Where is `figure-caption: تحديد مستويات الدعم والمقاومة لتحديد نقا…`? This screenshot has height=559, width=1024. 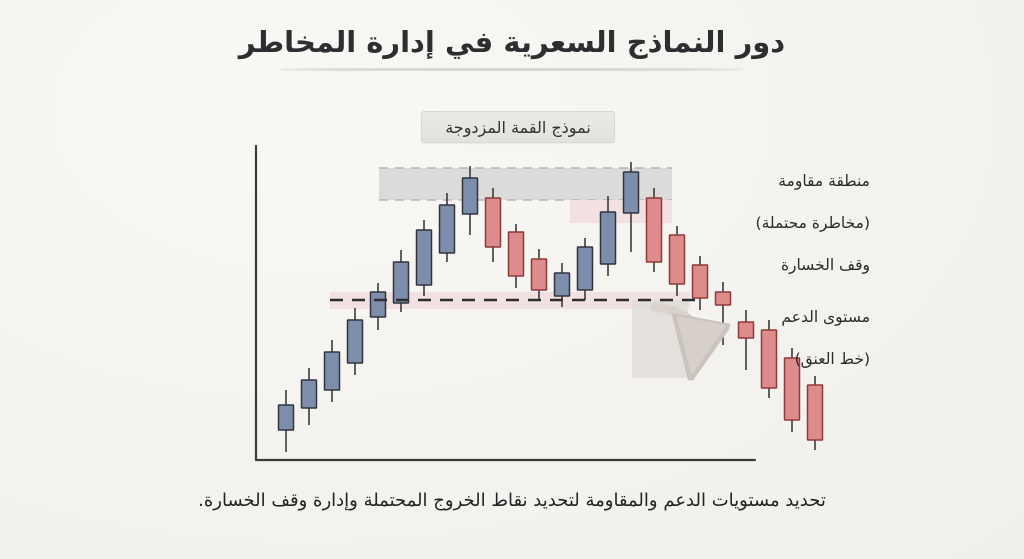 figure-caption: تحديد مستويات الدعم والمقاومة لتحديد نقا… is located at coordinates (512, 500).